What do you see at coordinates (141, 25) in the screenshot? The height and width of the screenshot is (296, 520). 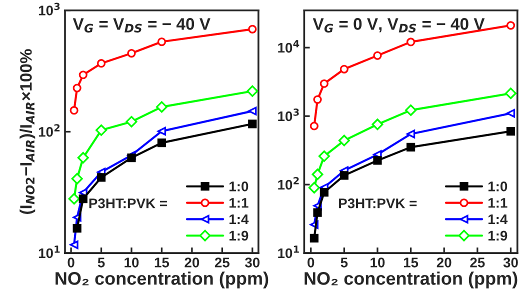 I see `annotation: V$_{G}$ = V$_{DS}$ = − 40 V` at bounding box center [141, 25].